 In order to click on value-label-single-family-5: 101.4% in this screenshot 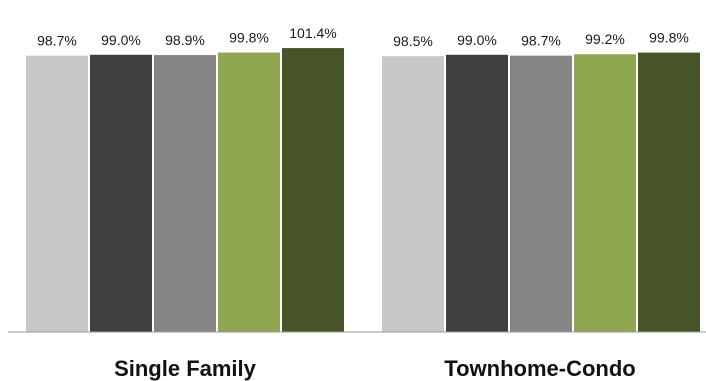, I will do `click(312, 33)`.